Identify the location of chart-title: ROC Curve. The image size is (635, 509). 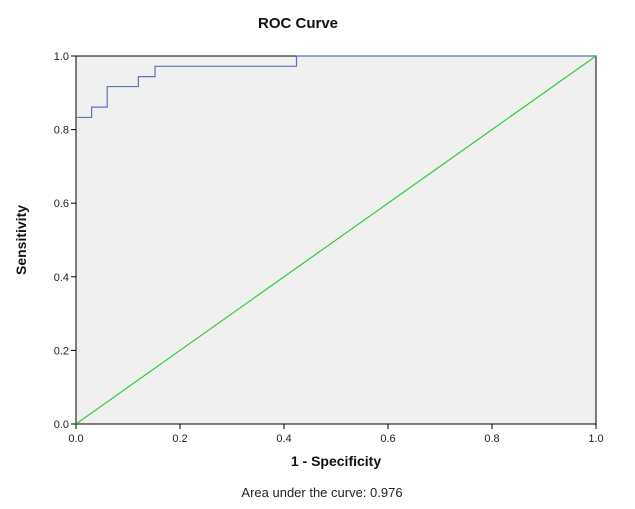
(298, 23).